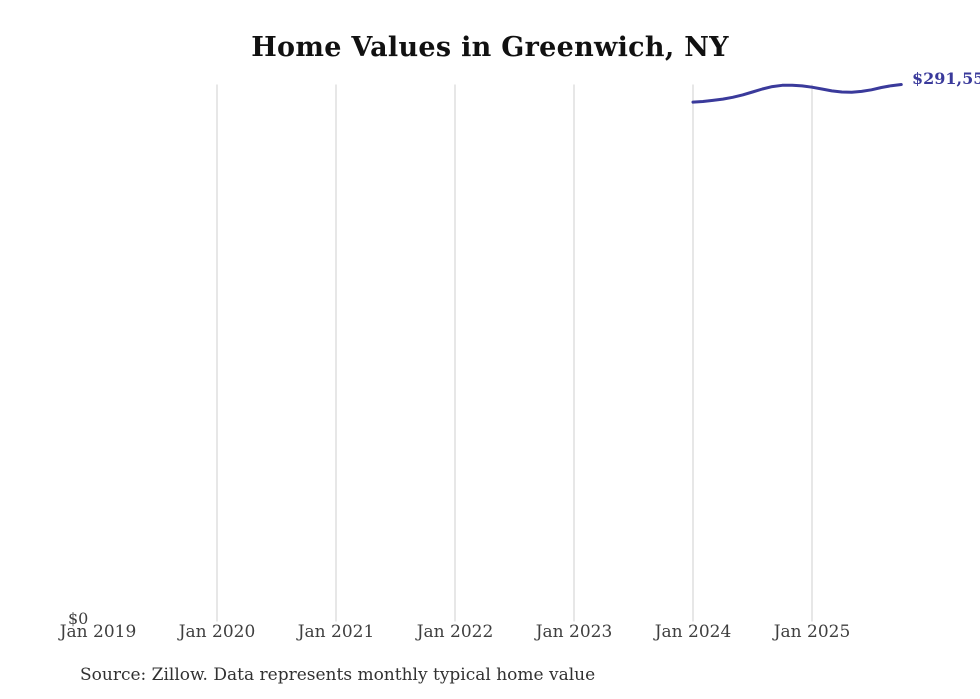  I want to click on home-value-line-series, so click(797, 93).